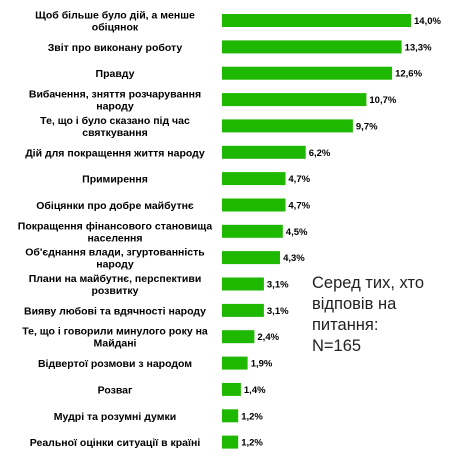 This screenshot has width=450, height=462. Describe the element at coordinates (320, 153) in the screenshot. I see `value-label-5: 6,2%` at that location.